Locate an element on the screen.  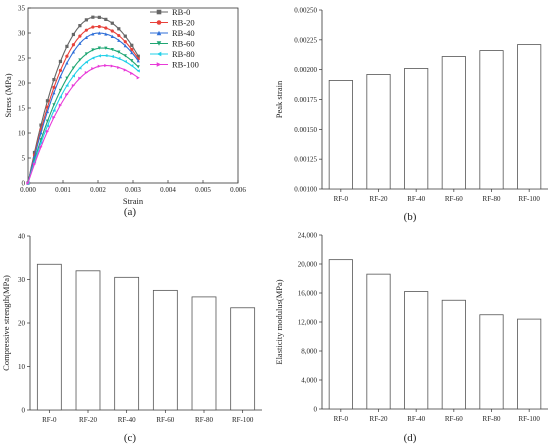
y-tick-label: 4,000 is located at coordinates (309, 381).